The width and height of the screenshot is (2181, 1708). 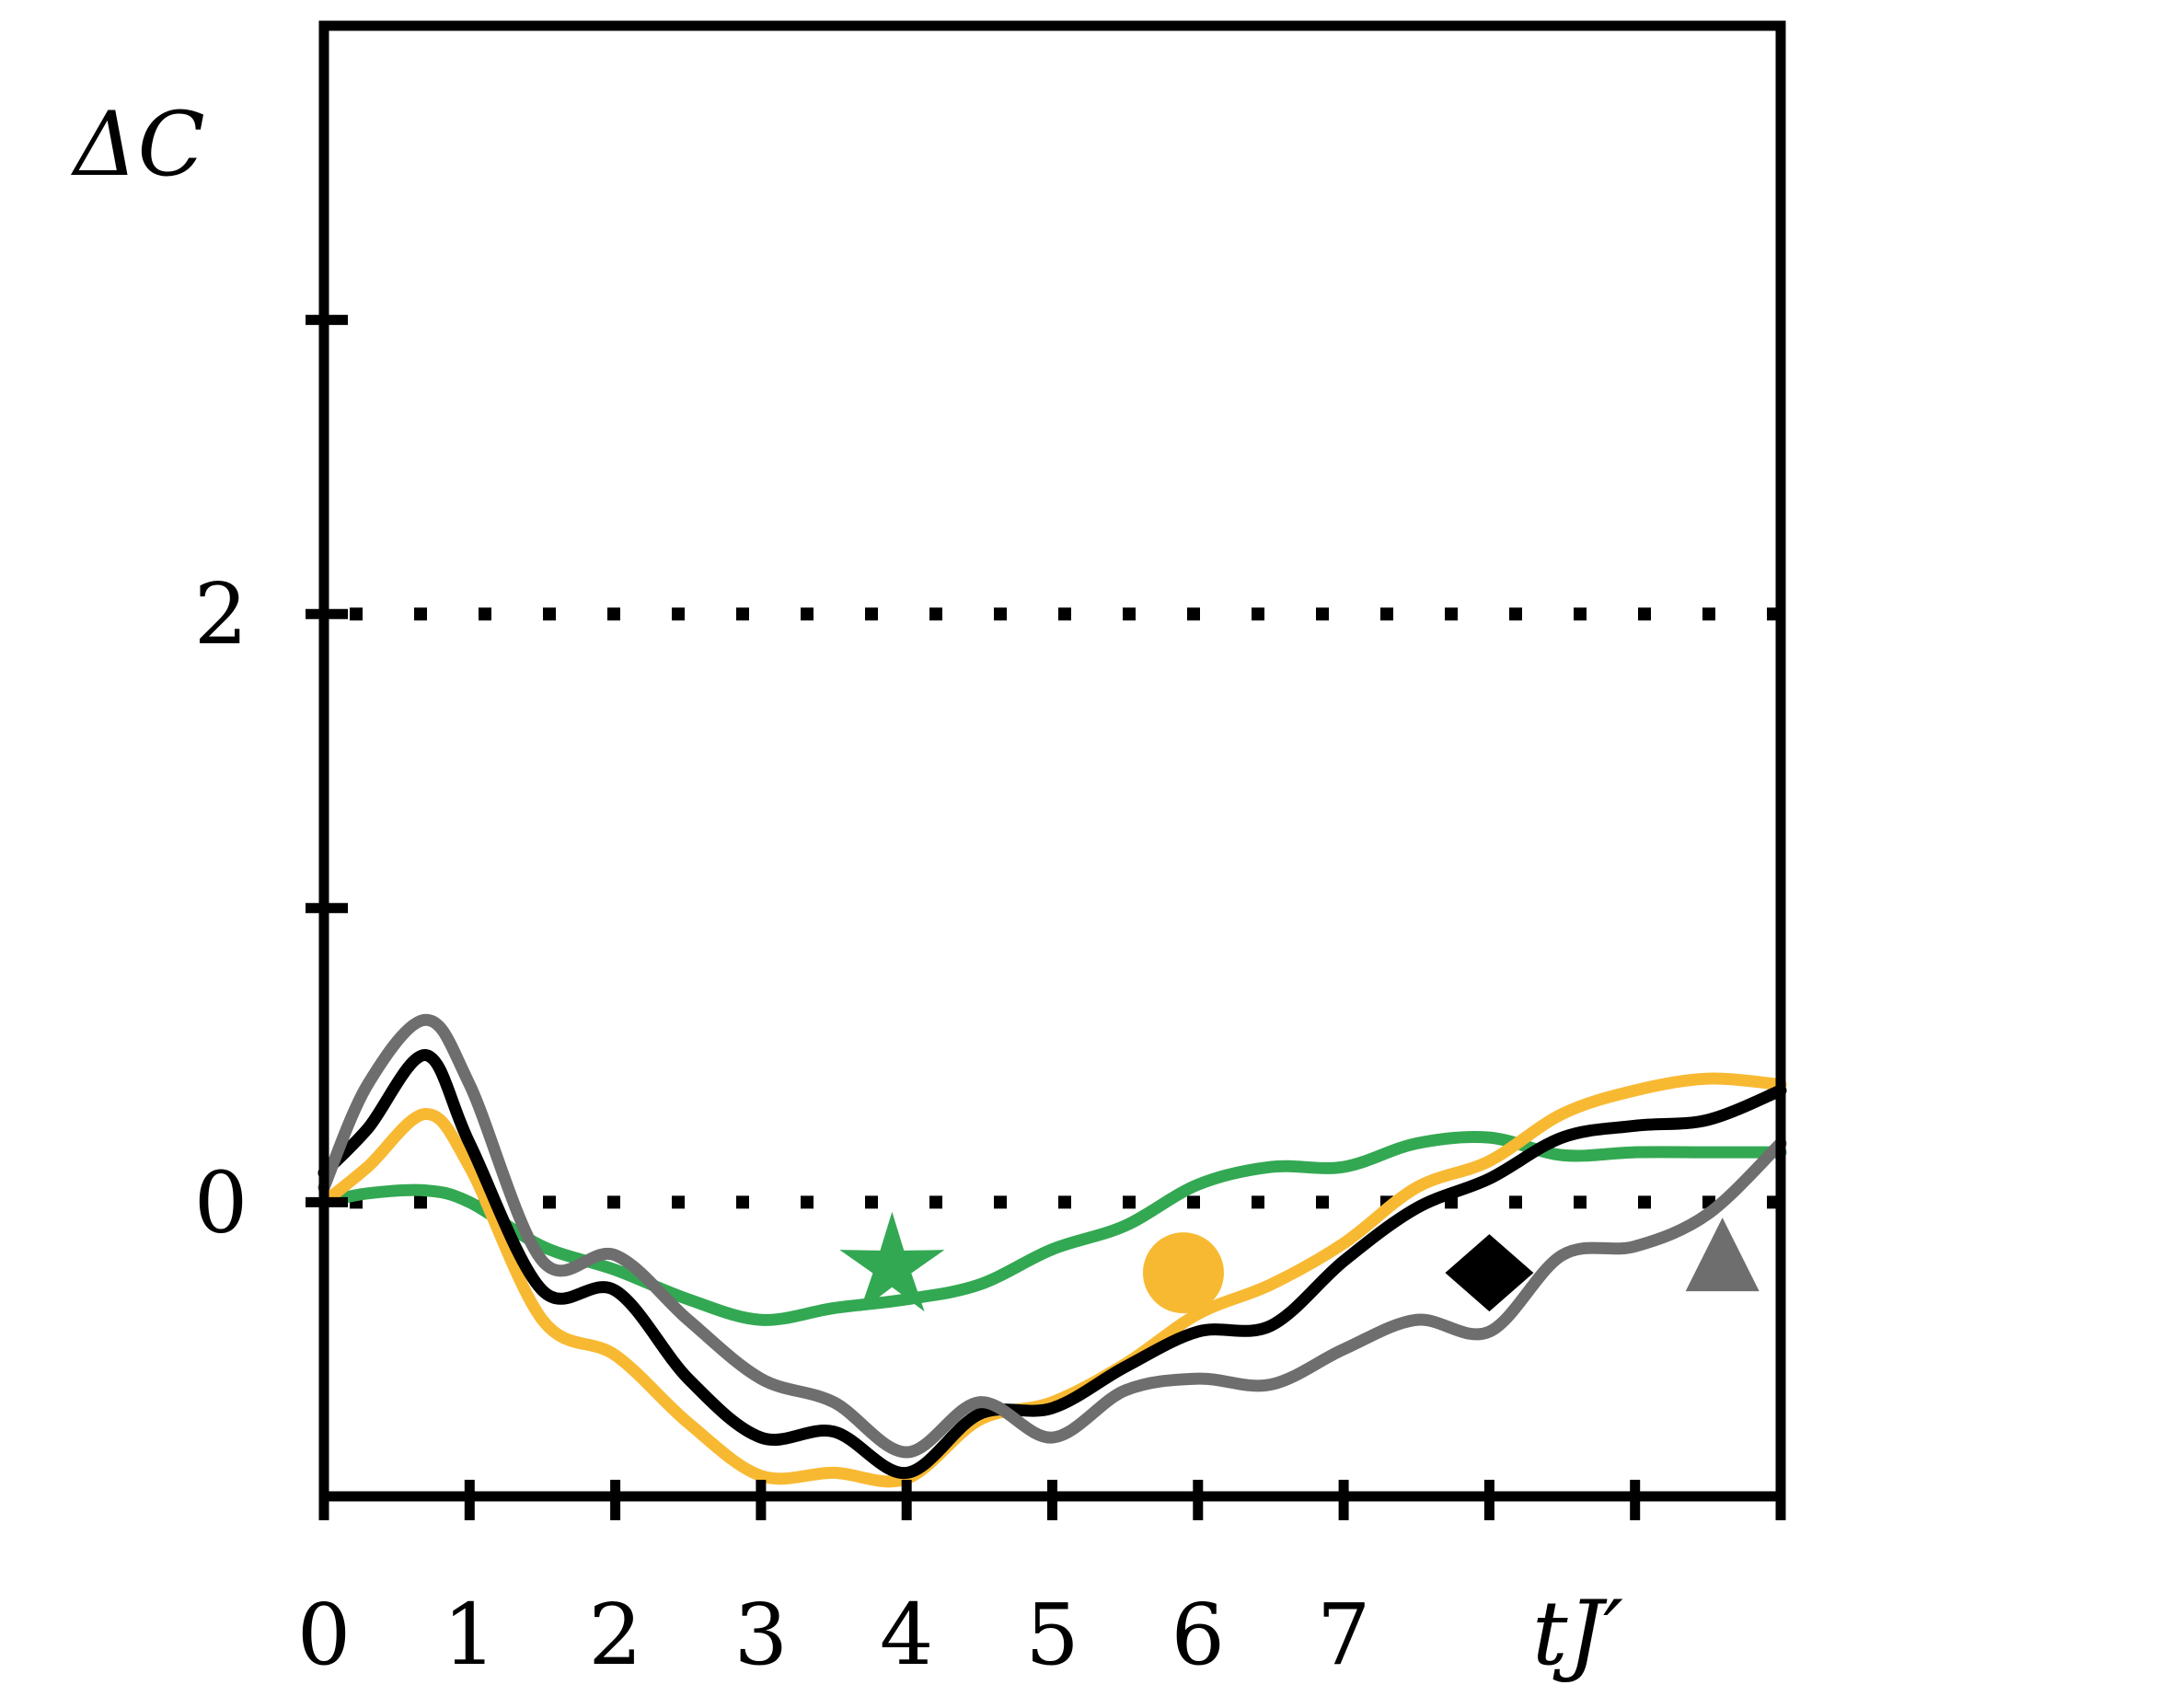 I want to click on x-tick-label-6: 6, so click(x=1198, y=1635).